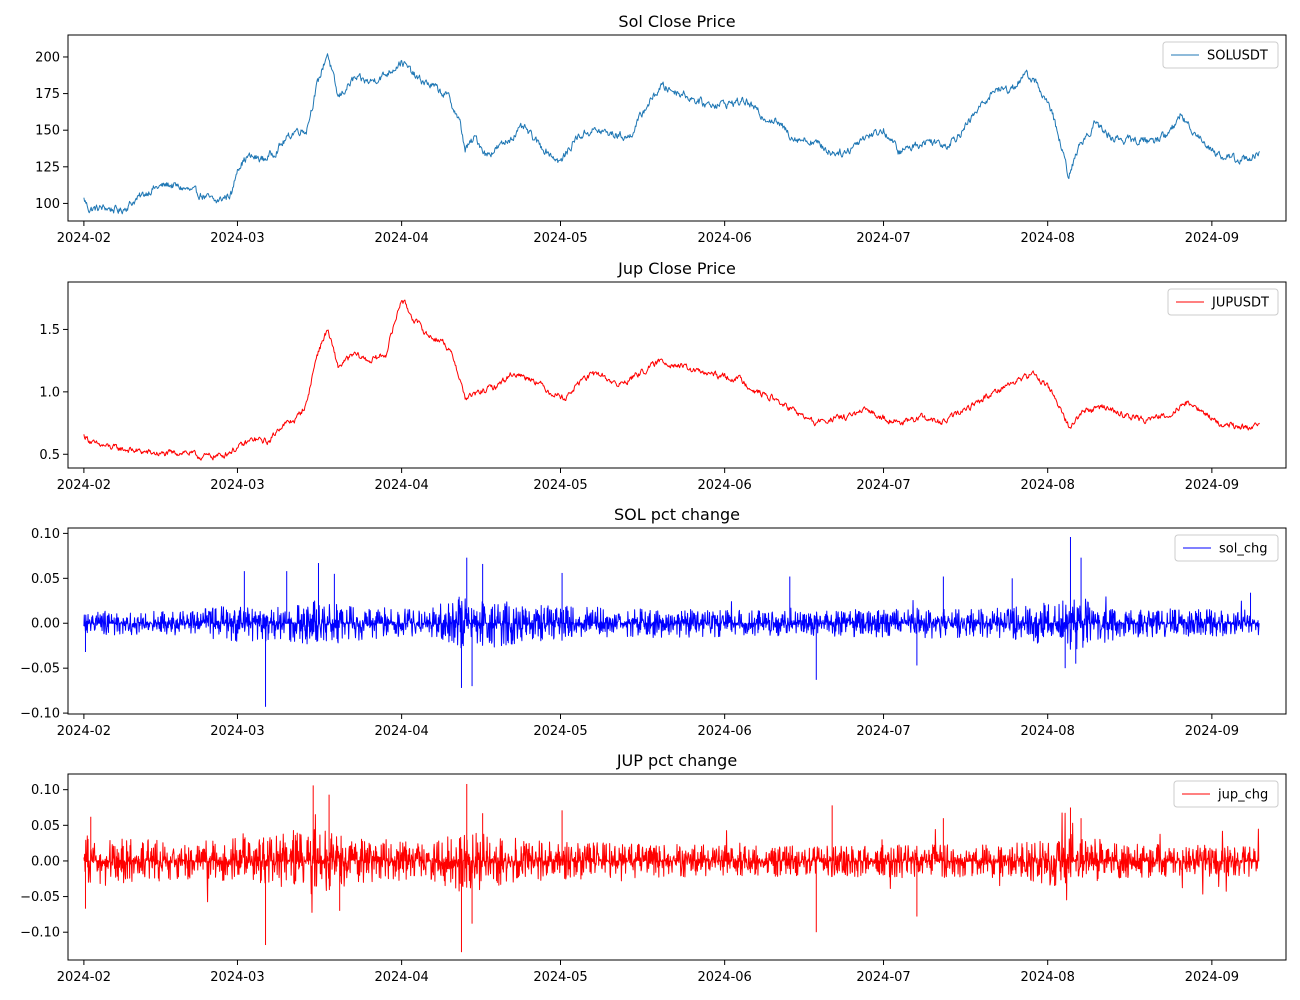 The height and width of the screenshot is (1000, 1300). I want to click on legend-label: JUPUSDT, so click(1240, 303).